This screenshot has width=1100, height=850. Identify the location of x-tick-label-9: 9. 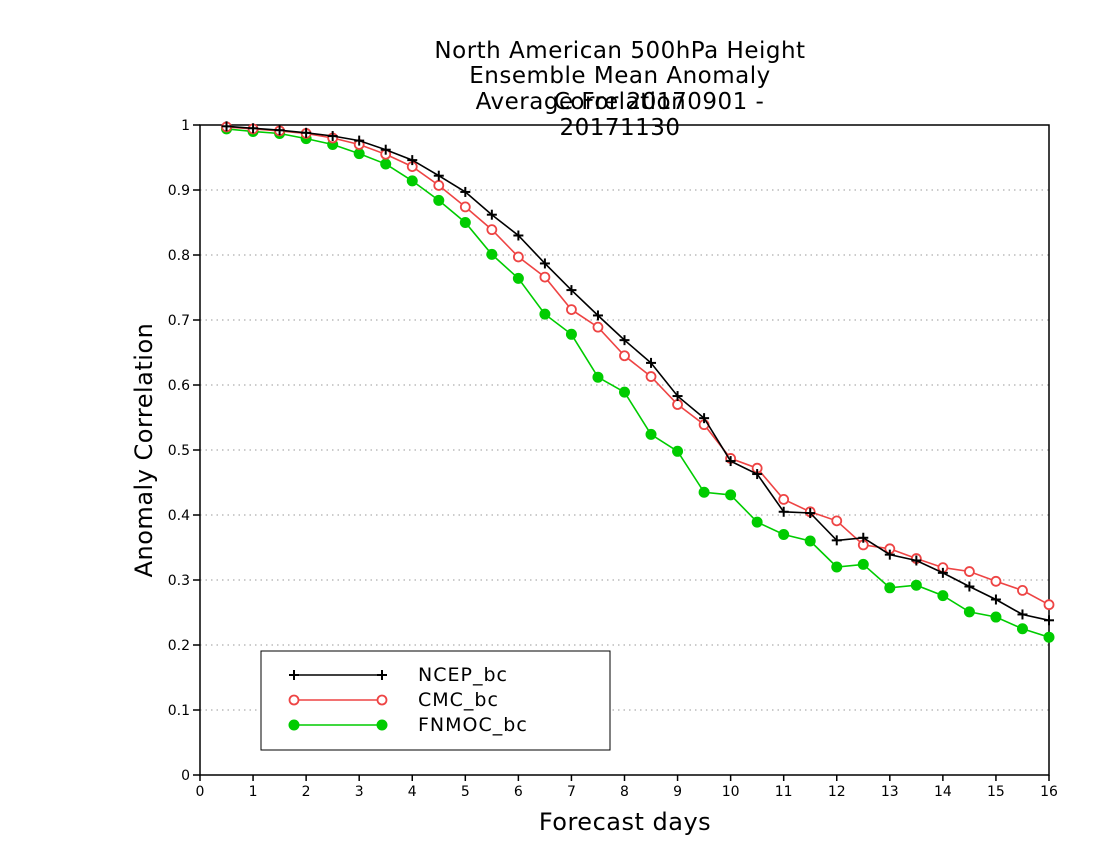
(677, 792).